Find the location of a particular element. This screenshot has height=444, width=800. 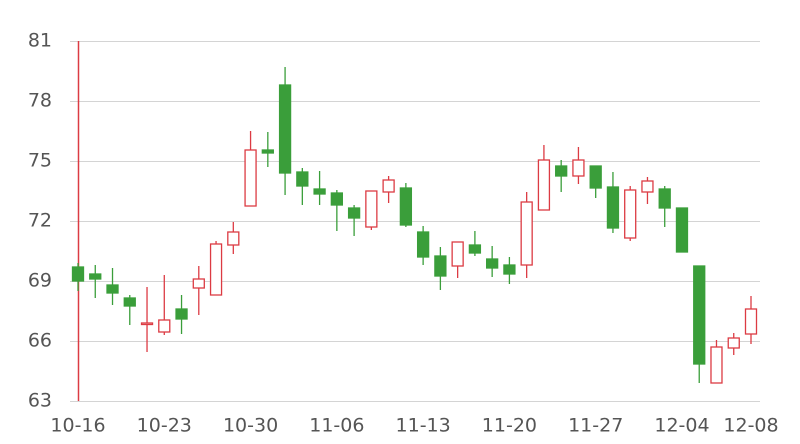

y-tick-label: 63 is located at coordinates (40, 401).